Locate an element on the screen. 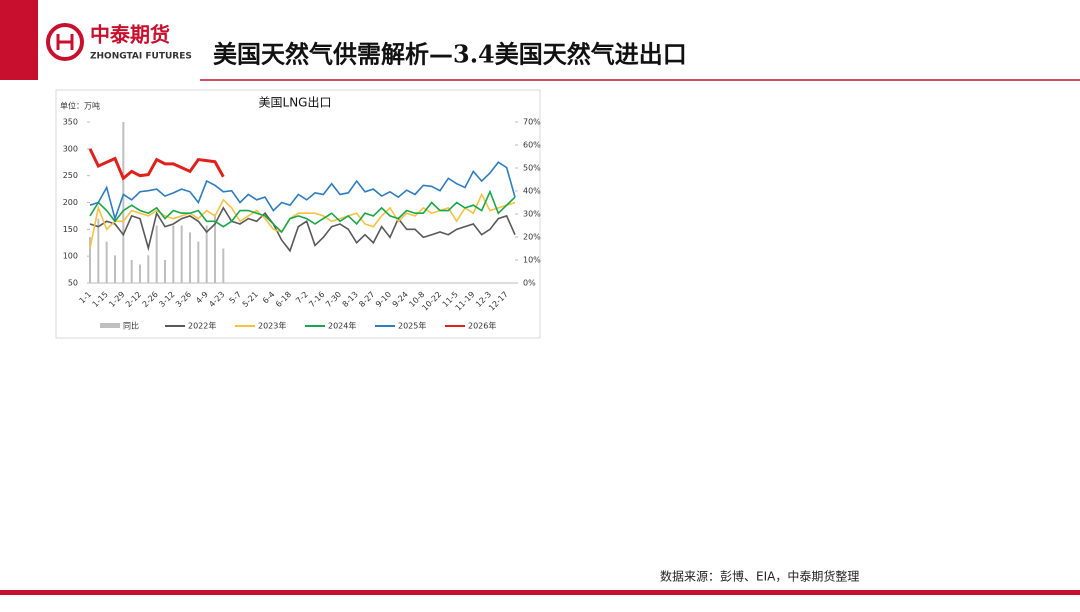 This screenshot has width=1080, height=612. y-tick-label: 150 is located at coordinates (70, 229).